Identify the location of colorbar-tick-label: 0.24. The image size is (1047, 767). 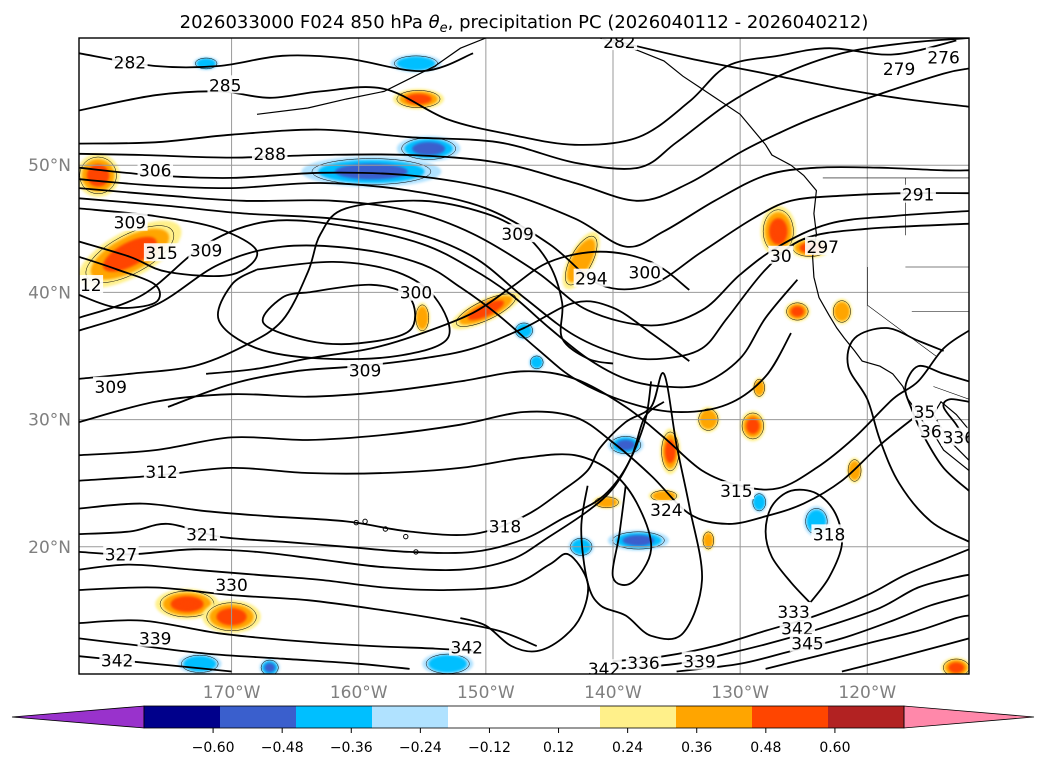
(627, 748).